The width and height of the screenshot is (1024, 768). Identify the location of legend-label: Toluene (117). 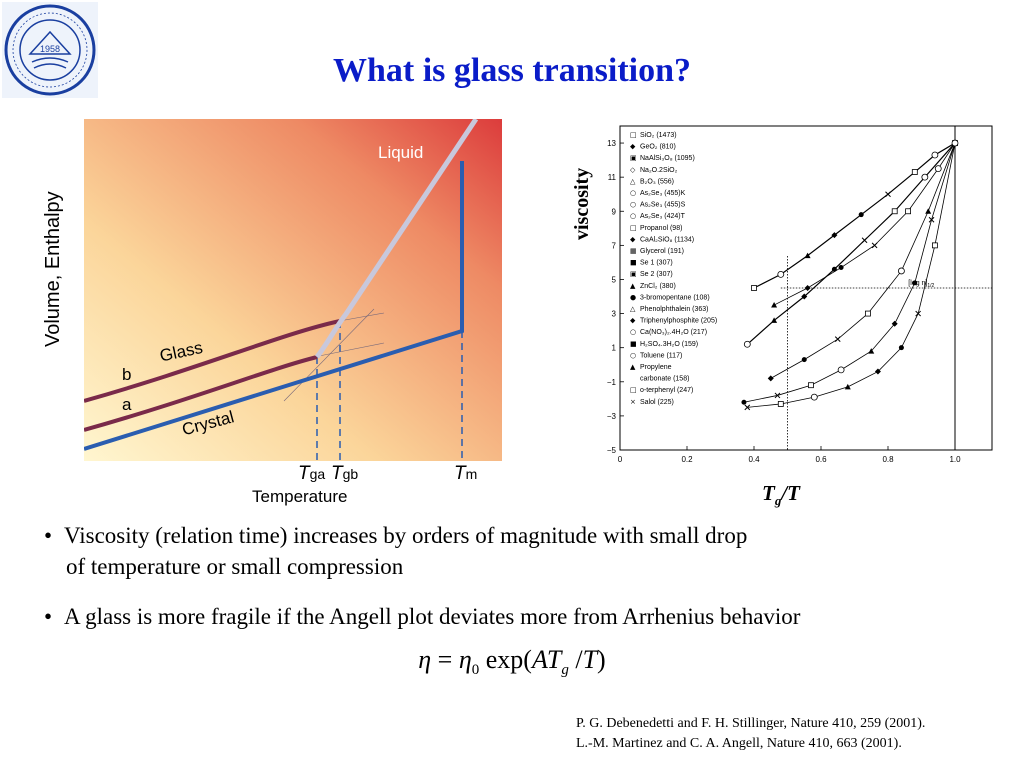
(661, 355).